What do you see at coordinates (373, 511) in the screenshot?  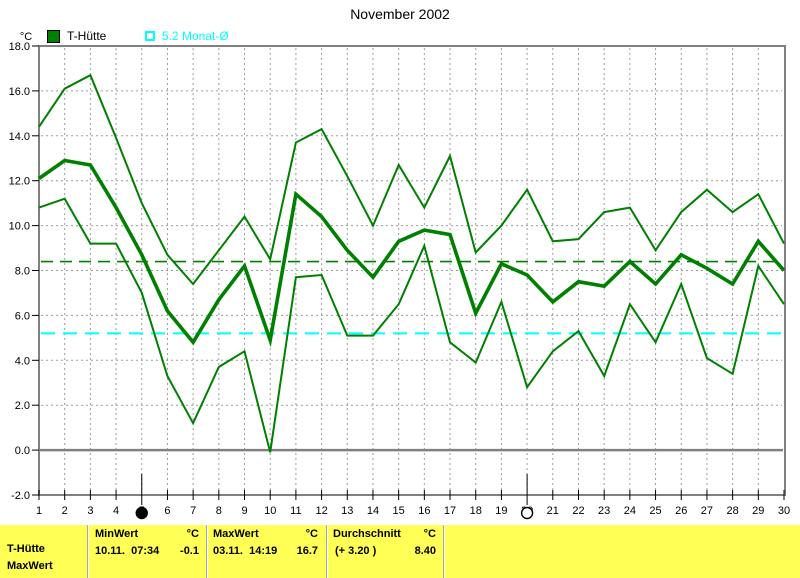 I see `svg-text: 14` at bounding box center [373, 511].